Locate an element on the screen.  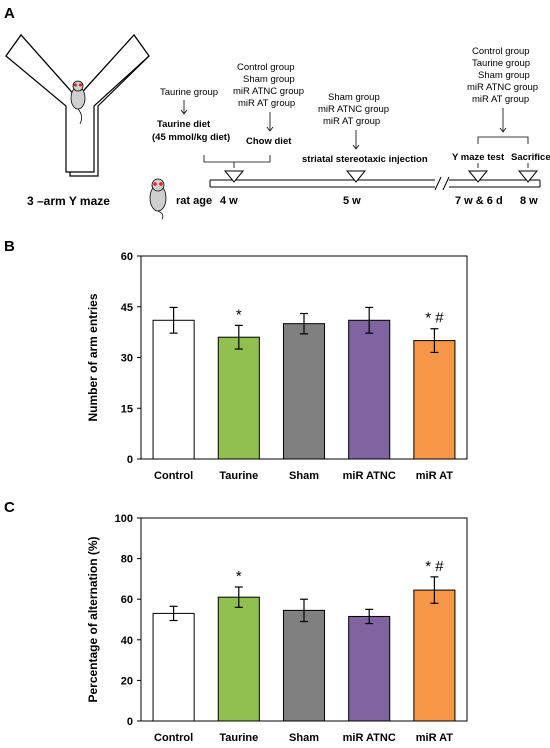
rat-icon-timeline is located at coordinates (158, 199).